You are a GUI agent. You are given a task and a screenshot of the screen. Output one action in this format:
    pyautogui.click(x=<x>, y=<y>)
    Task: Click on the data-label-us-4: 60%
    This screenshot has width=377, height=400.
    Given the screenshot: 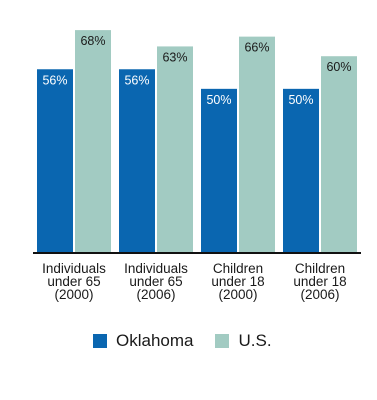 What is the action you would take?
    pyautogui.click(x=338, y=67)
    